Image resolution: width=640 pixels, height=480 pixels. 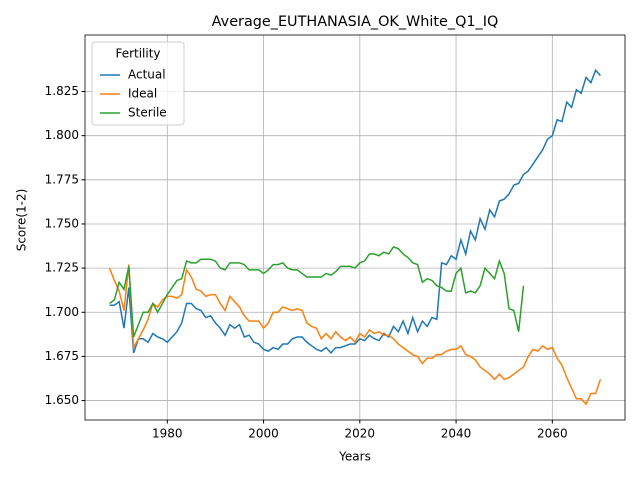 I want to click on y-tick-label: 1.750, so click(x=62, y=223).